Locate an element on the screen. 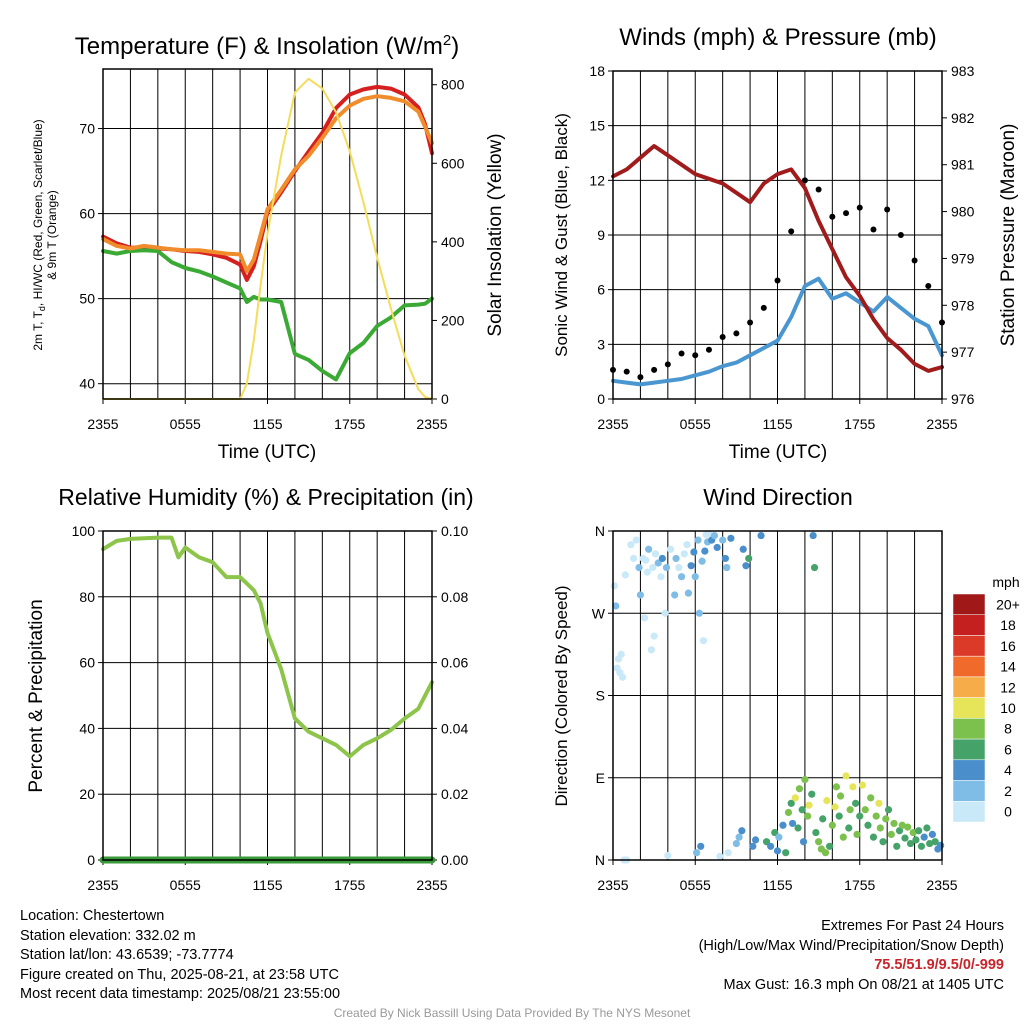  rh-ytick-label: 20 is located at coordinates (87, 794).